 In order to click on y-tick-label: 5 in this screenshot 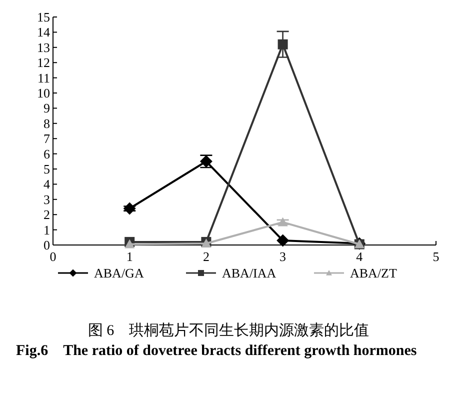, I will do `click(47, 169)`.